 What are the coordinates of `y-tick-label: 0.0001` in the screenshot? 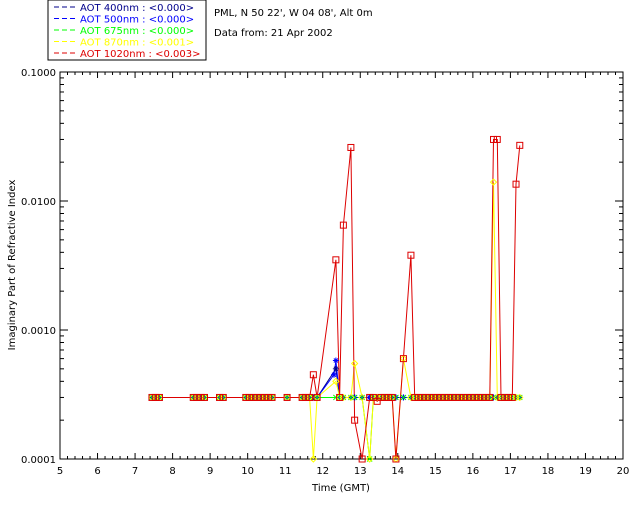 It's located at (38, 460).